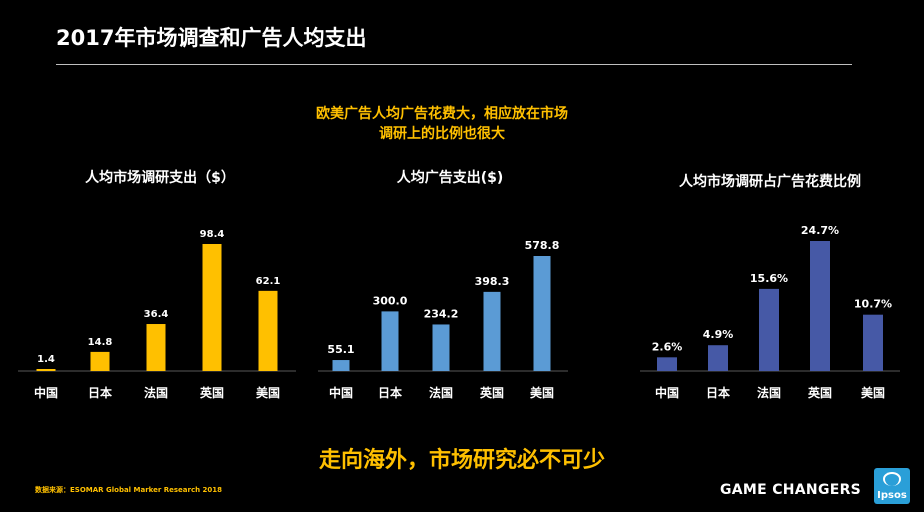 The image size is (924, 512). I want to click on chart-1-value-label: 62.1, so click(268, 281).